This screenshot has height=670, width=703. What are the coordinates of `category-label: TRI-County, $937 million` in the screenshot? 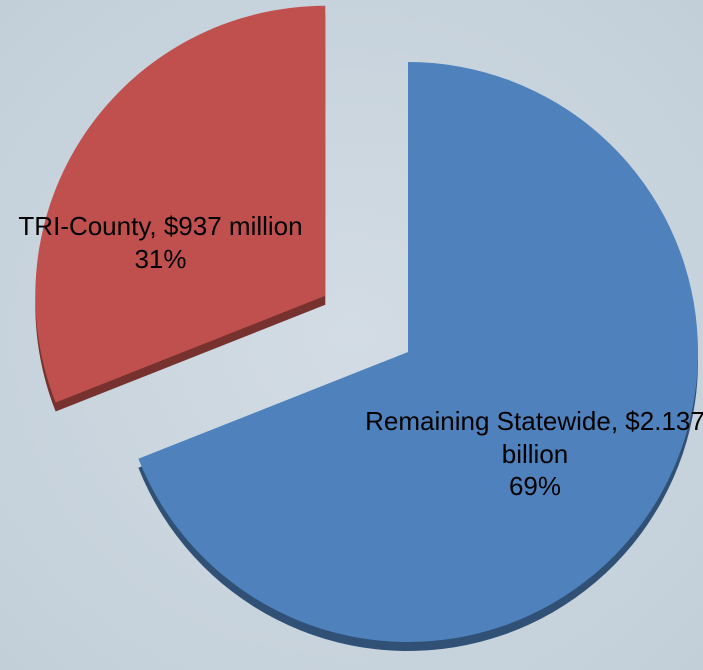 It's located at (160, 226).